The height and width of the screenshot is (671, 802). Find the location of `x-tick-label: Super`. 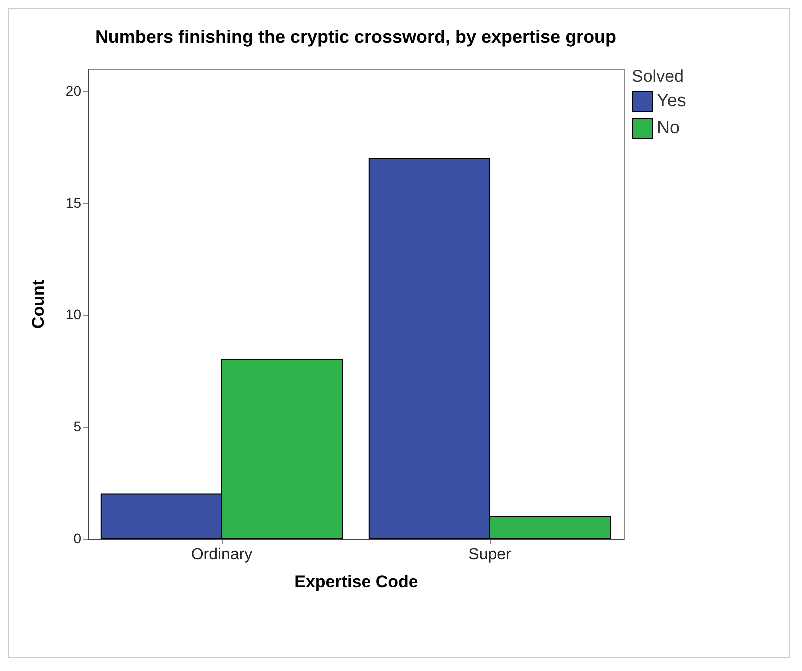

x-tick-label: Super is located at coordinates (490, 555).